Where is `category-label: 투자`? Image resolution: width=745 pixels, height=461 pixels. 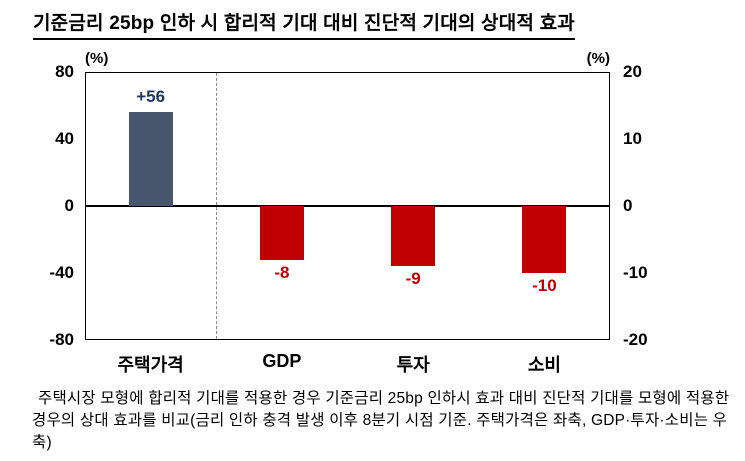 category-label: 투자 is located at coordinates (413, 365).